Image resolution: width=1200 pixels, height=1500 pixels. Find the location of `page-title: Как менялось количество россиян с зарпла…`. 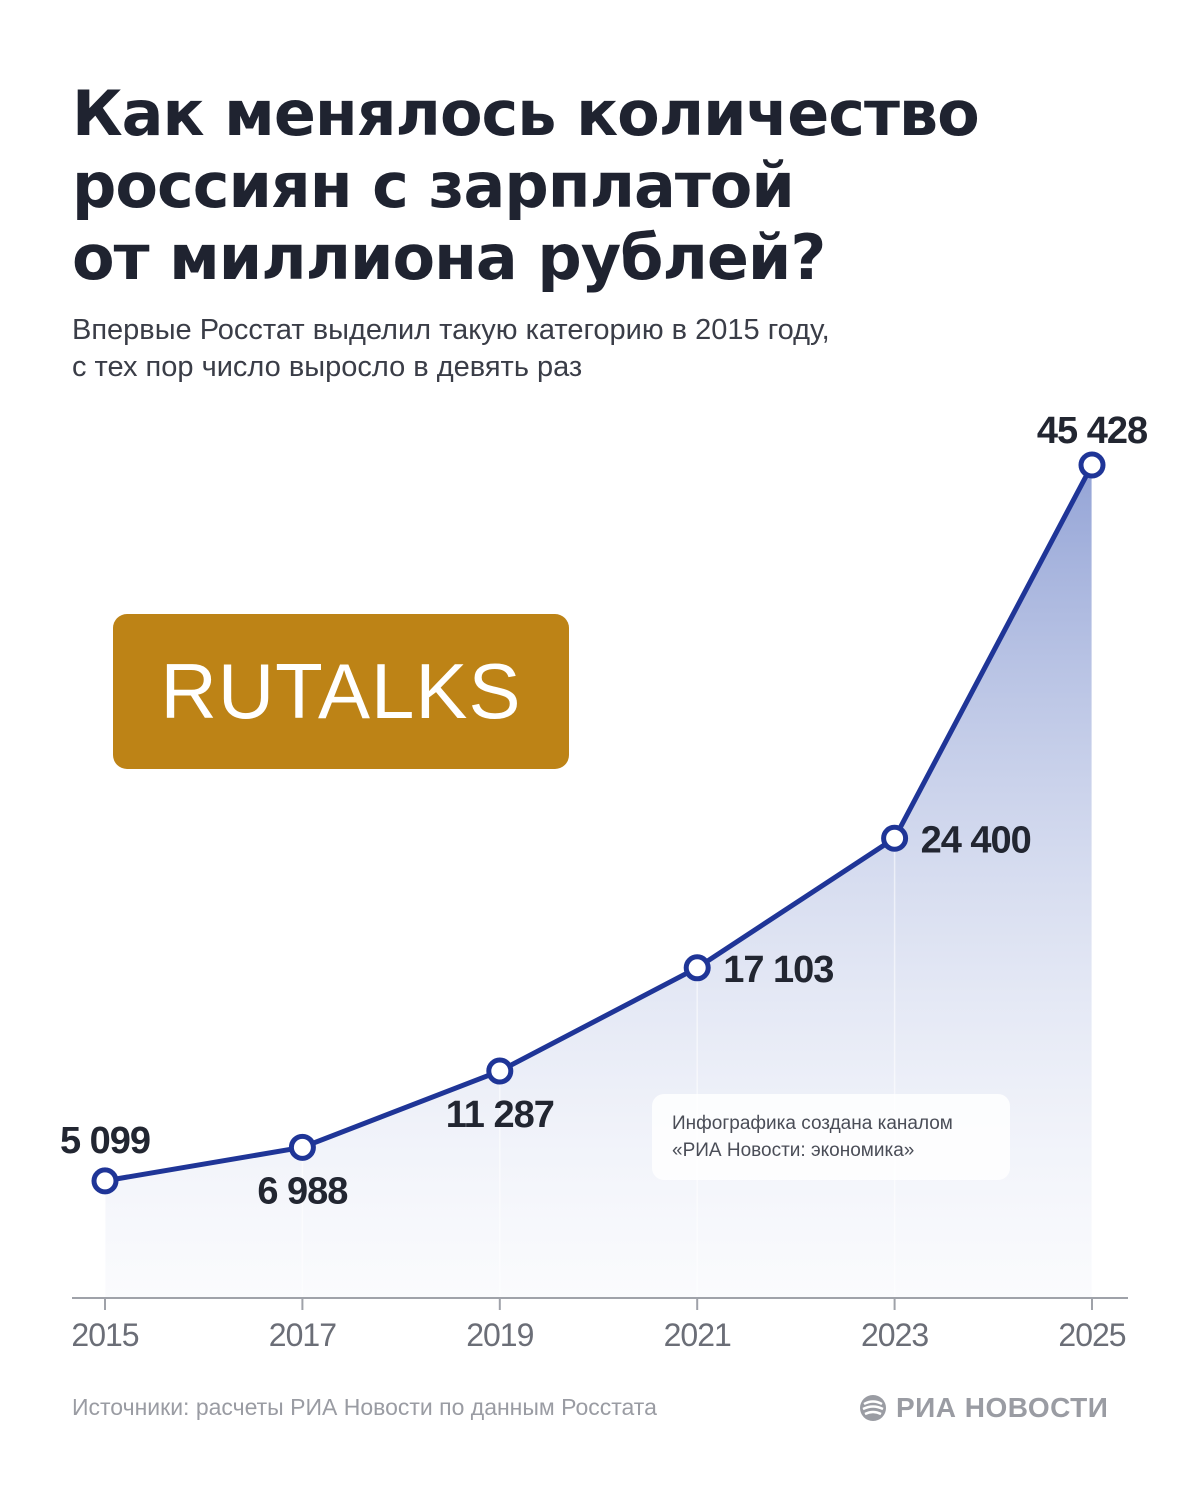

page-title: Как менялось количество россиян с зарпла… is located at coordinates (572, 186).